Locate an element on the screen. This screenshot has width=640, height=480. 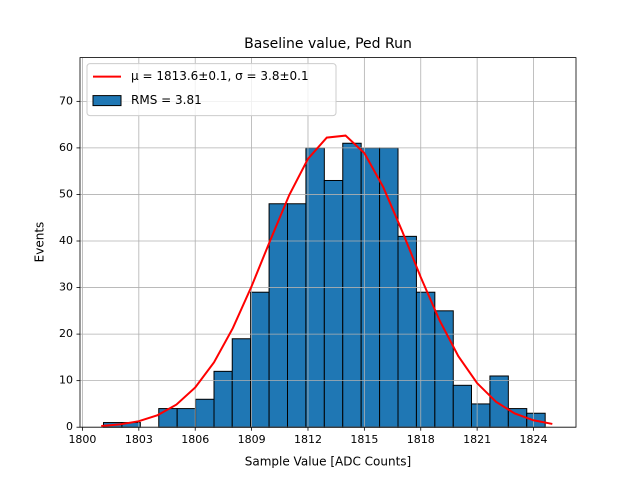
y-tick-label: 30 is located at coordinates (66, 287).